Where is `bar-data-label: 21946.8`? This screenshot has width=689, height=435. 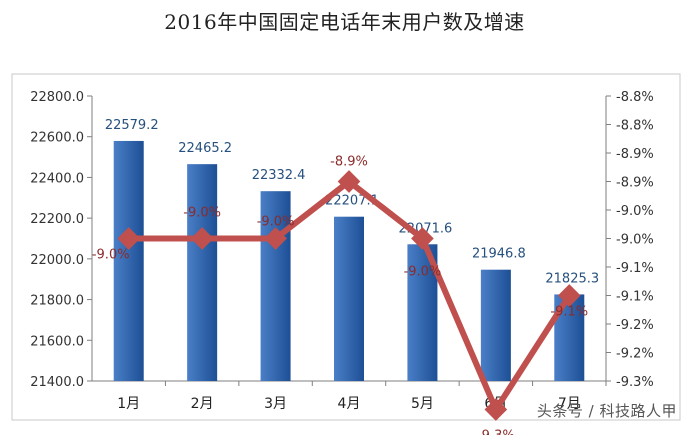
bar-data-label: 21946.8 is located at coordinates (499, 254).